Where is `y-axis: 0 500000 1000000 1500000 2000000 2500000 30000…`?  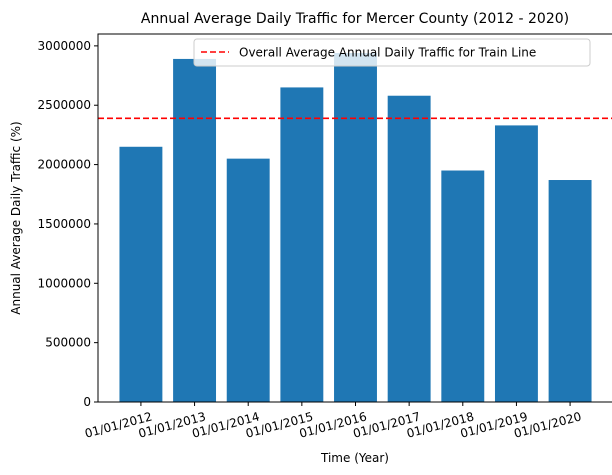
y-axis: 0 500000 1000000 1500000 2000000 2500000 30000… is located at coordinates (68, 224).